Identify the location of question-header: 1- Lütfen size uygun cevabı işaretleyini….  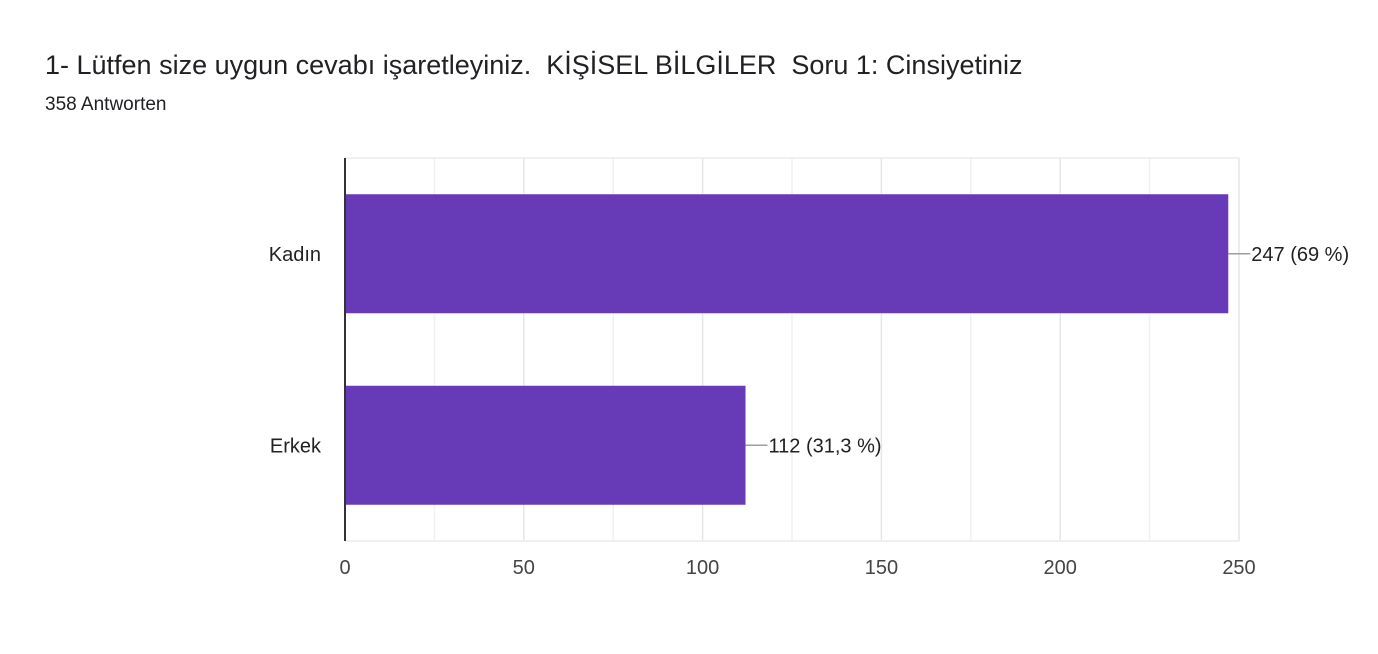
(533, 82).